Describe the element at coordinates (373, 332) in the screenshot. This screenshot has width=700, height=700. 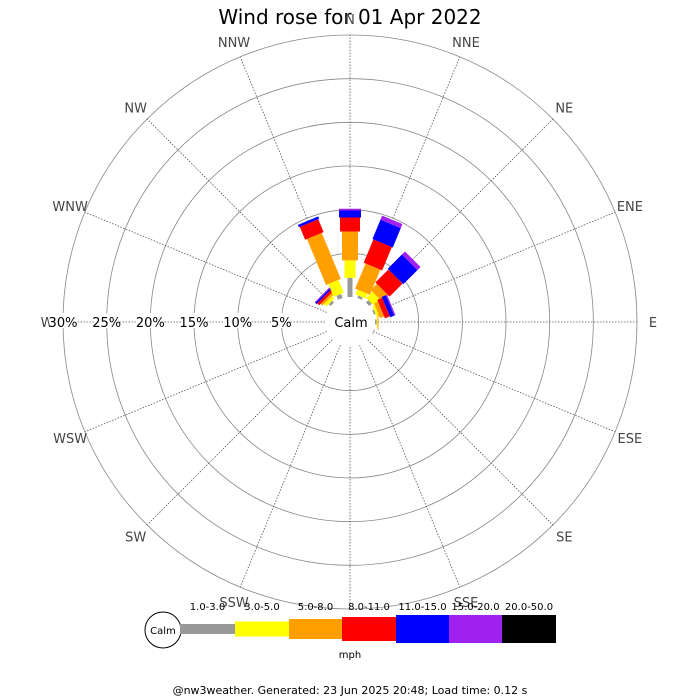
I see `bar-ese-1.0-3.0` at that location.